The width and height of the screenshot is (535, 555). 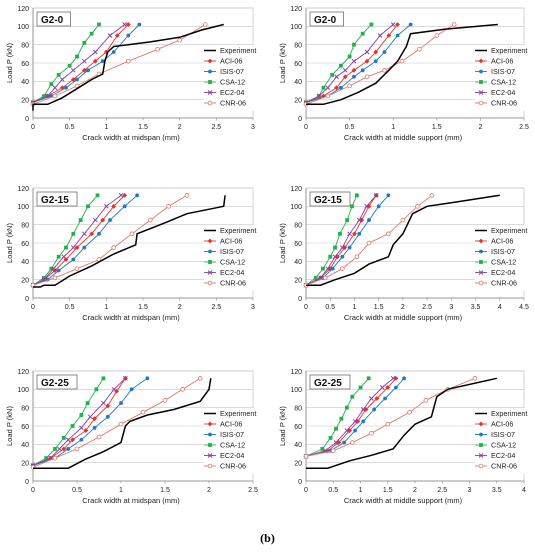 I want to click on panel-title: G2-15, so click(x=328, y=200).